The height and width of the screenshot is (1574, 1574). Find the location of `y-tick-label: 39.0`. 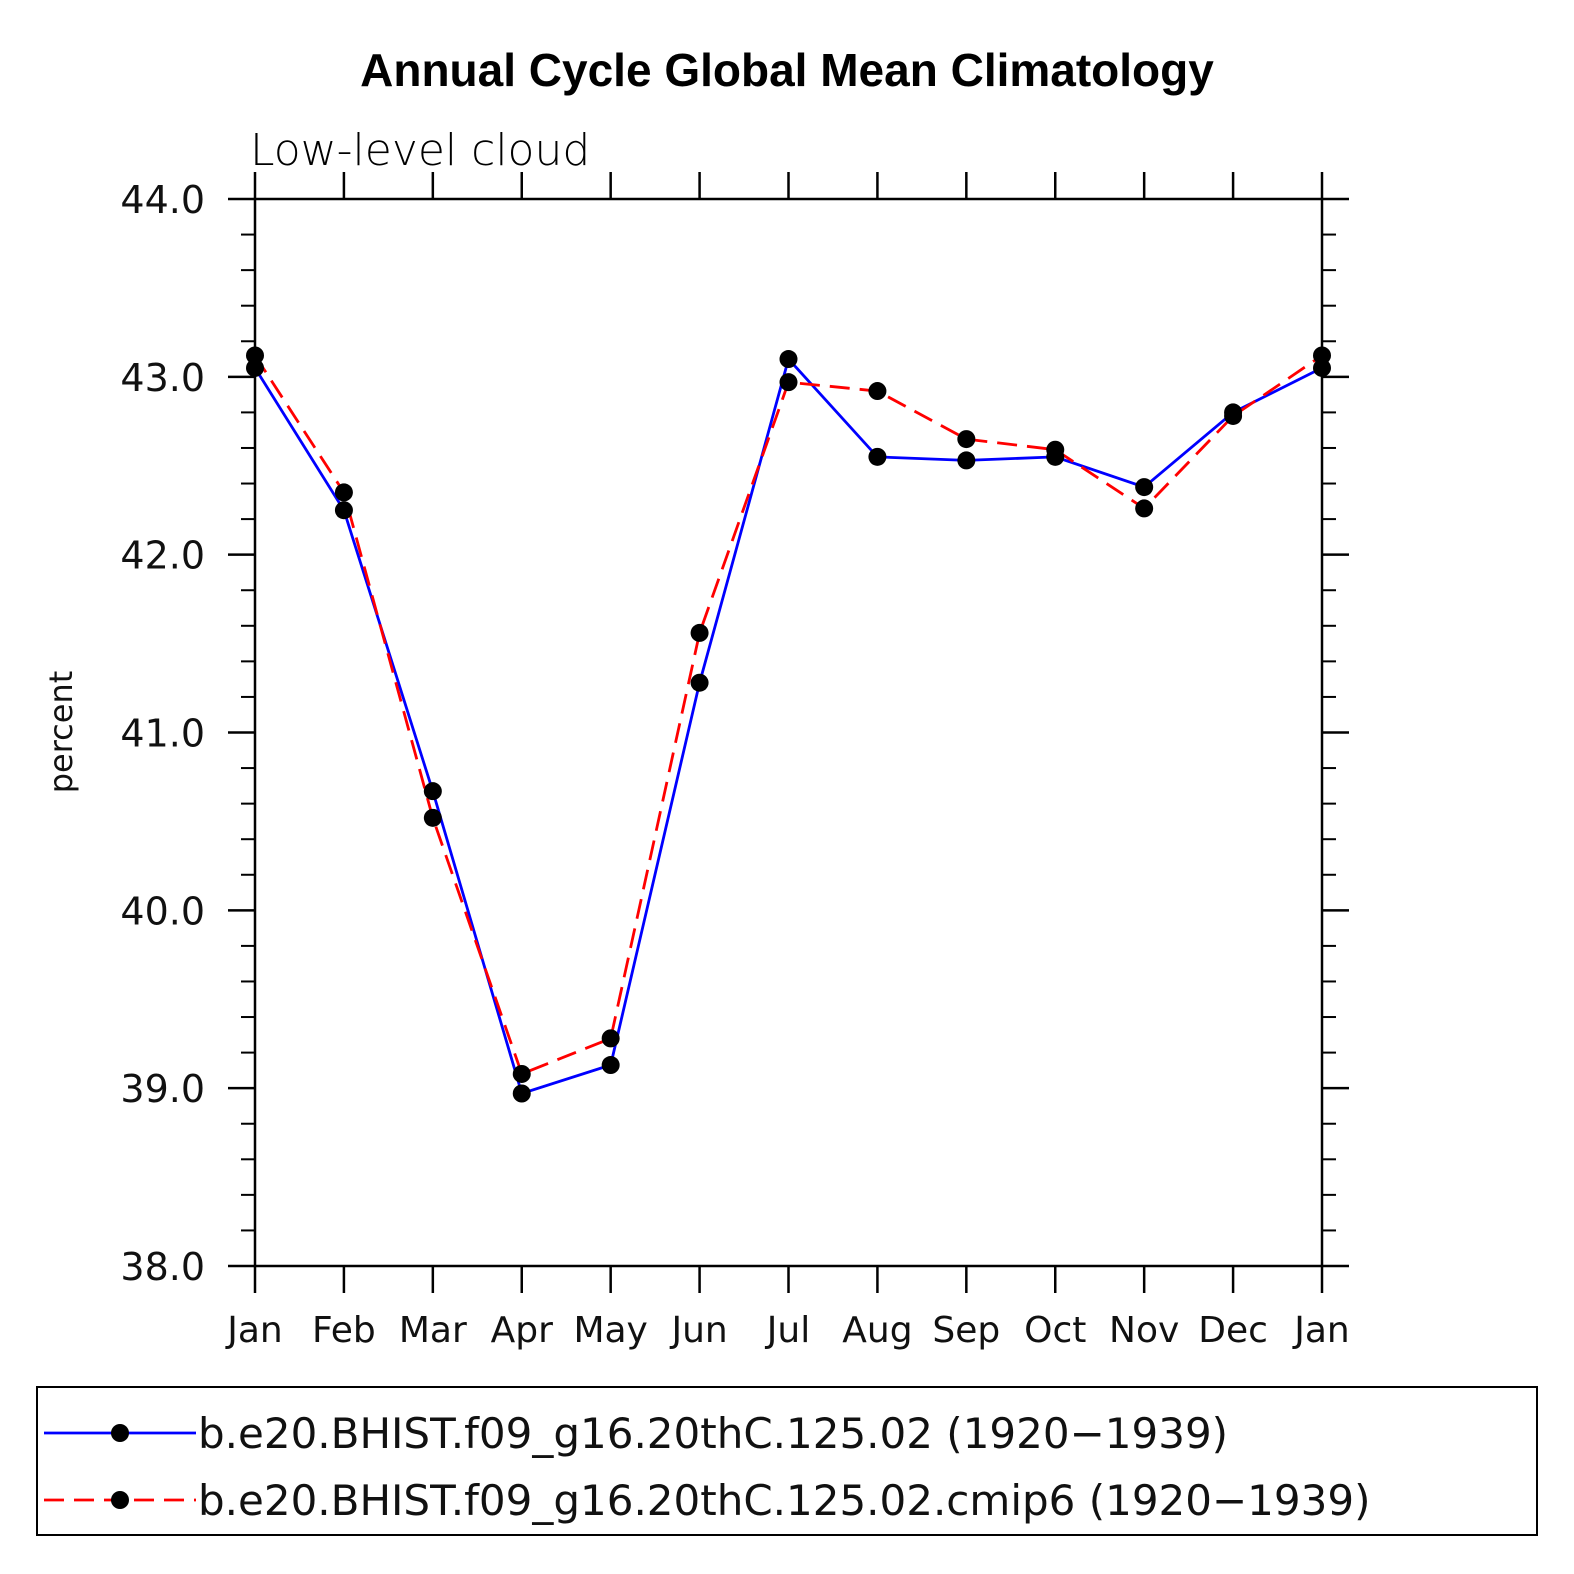

y-tick-label: 39.0 is located at coordinates (162, 1089).